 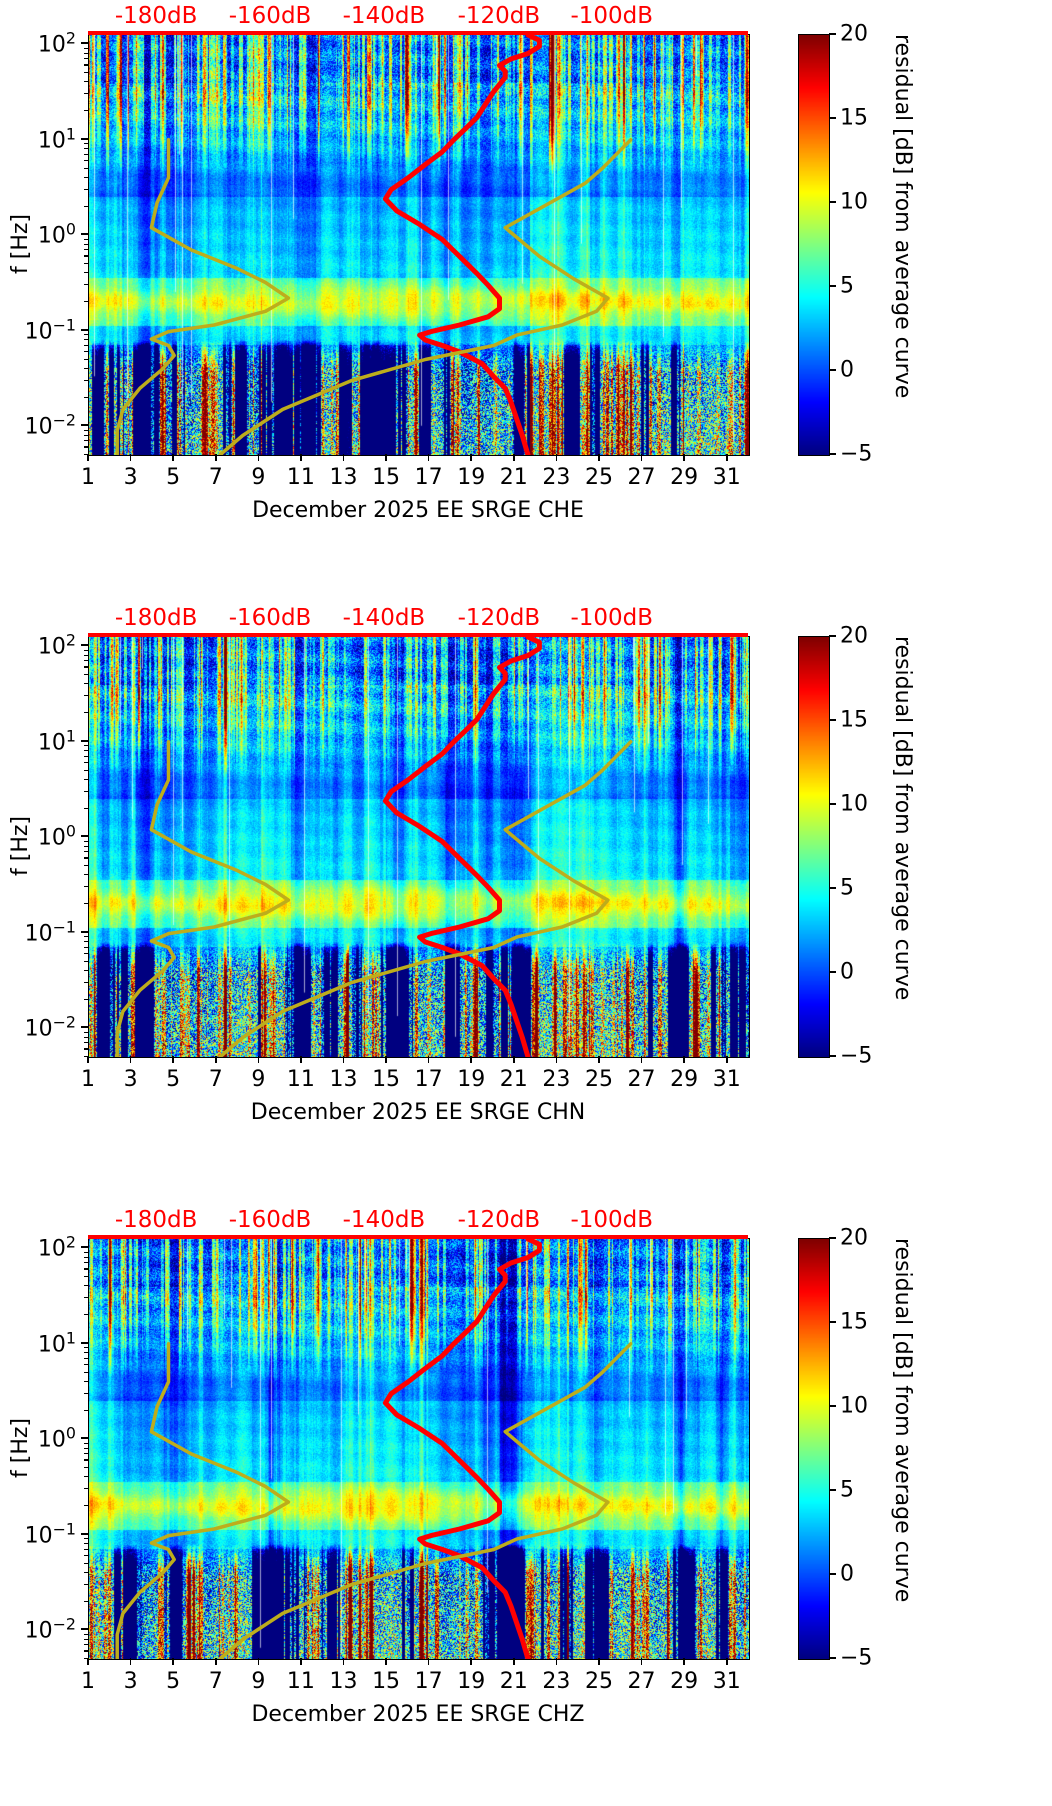 I want to click on x-tick-label: 19, so click(x=471, y=1079).